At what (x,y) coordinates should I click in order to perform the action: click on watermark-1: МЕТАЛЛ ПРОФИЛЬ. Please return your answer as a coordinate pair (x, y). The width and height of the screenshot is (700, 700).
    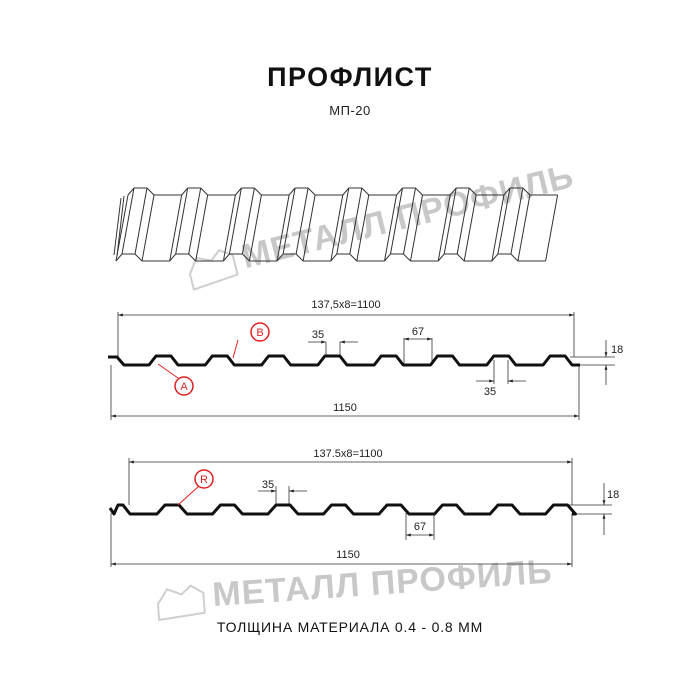
    Looking at the image, I should click on (383, 224).